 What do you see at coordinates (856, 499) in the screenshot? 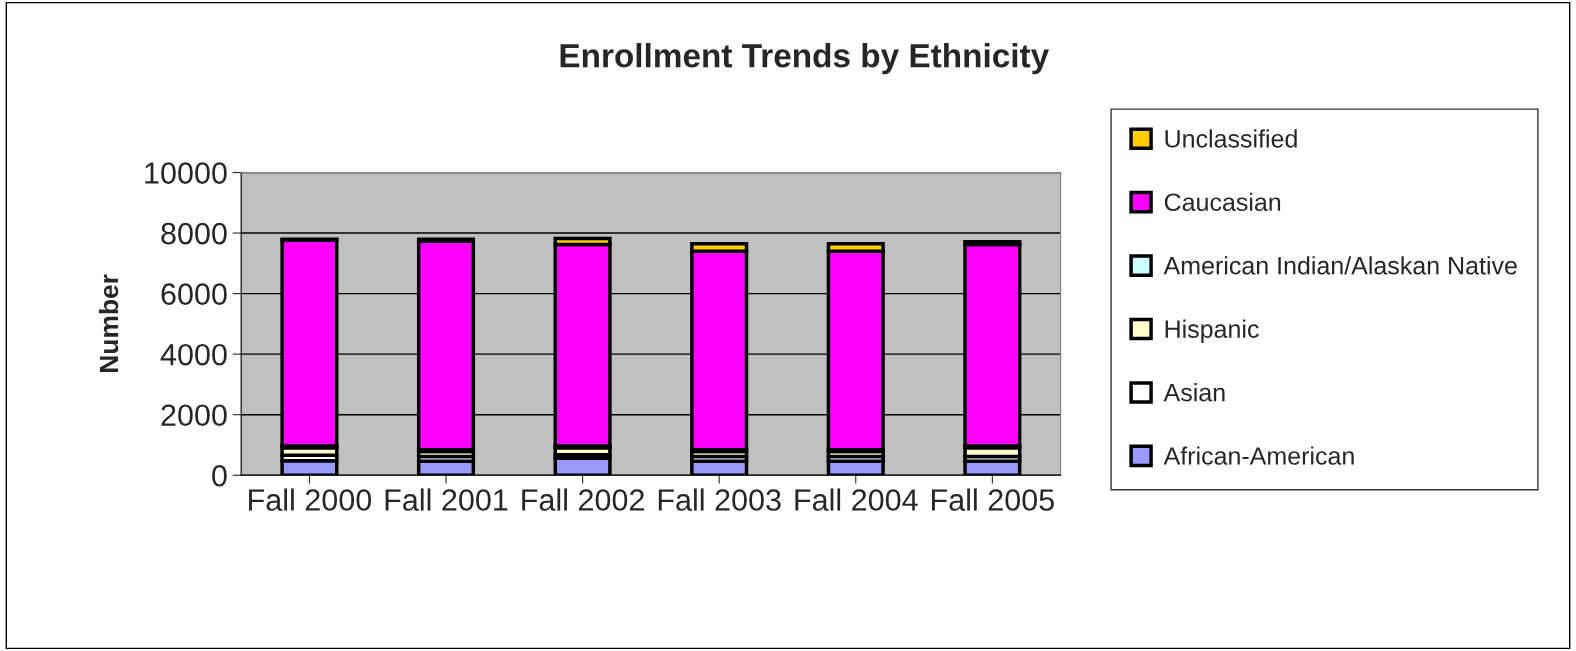
I see `x-tick-label: Fall 2004` at bounding box center [856, 499].